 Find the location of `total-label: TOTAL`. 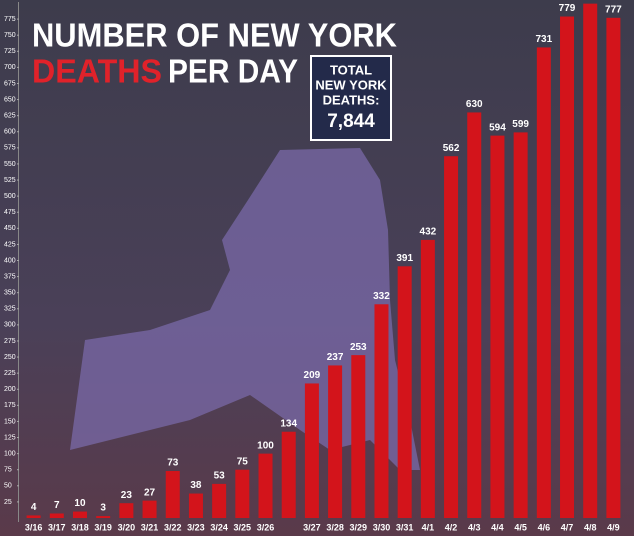

total-label: TOTAL is located at coordinates (351, 69).